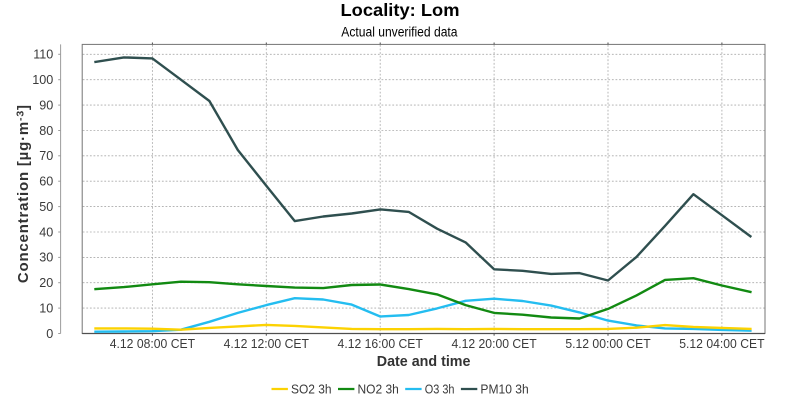 Image resolution: width=800 pixels, height=400 pixels. What do you see at coordinates (49, 334) in the screenshot?
I see `svg-text: 0` at bounding box center [49, 334].